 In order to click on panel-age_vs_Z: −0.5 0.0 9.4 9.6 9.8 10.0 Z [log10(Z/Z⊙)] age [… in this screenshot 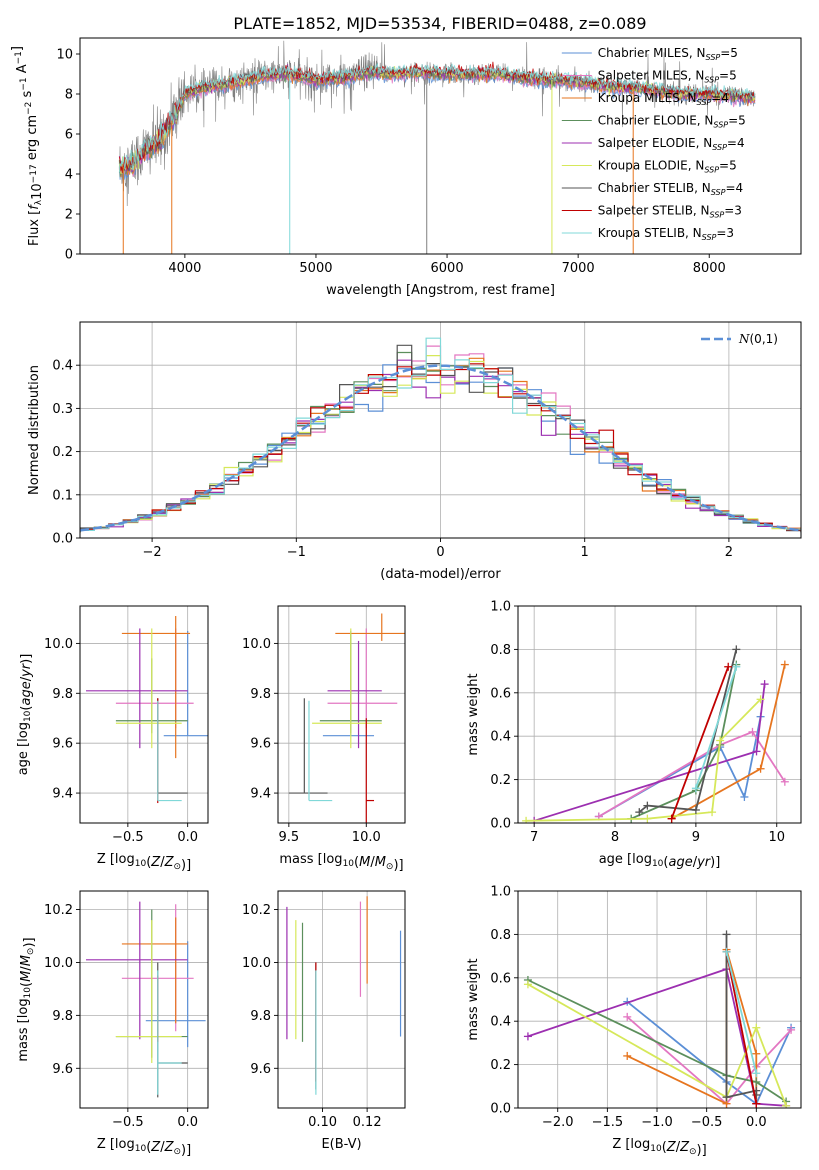, I will do `click(112, 739)`.